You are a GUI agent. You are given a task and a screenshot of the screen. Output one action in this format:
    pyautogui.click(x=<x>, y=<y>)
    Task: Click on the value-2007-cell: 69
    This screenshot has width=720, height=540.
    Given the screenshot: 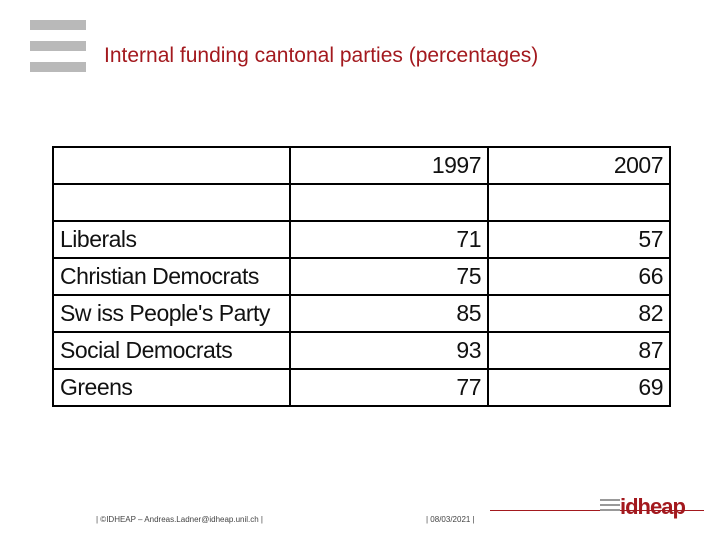 What is the action you would take?
    pyautogui.click(x=579, y=387)
    